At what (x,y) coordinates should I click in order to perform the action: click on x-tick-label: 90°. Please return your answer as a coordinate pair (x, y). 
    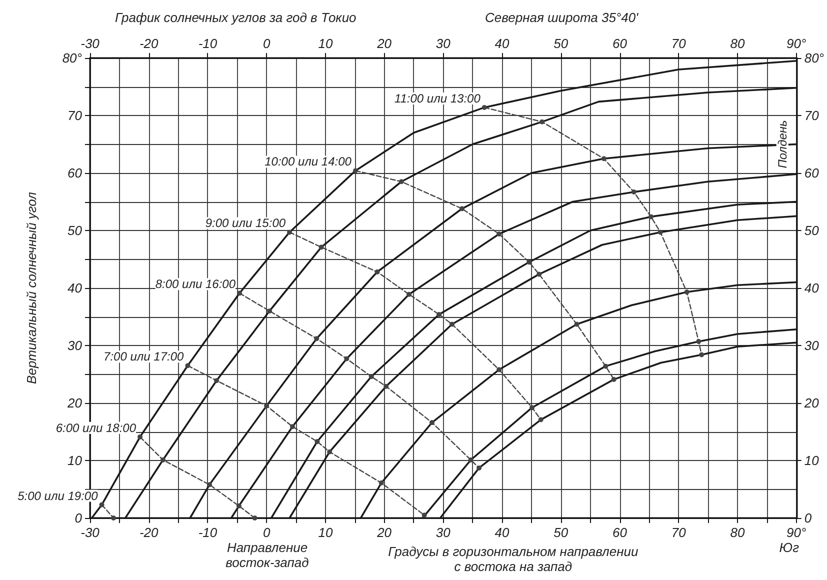
    Looking at the image, I should click on (796, 532).